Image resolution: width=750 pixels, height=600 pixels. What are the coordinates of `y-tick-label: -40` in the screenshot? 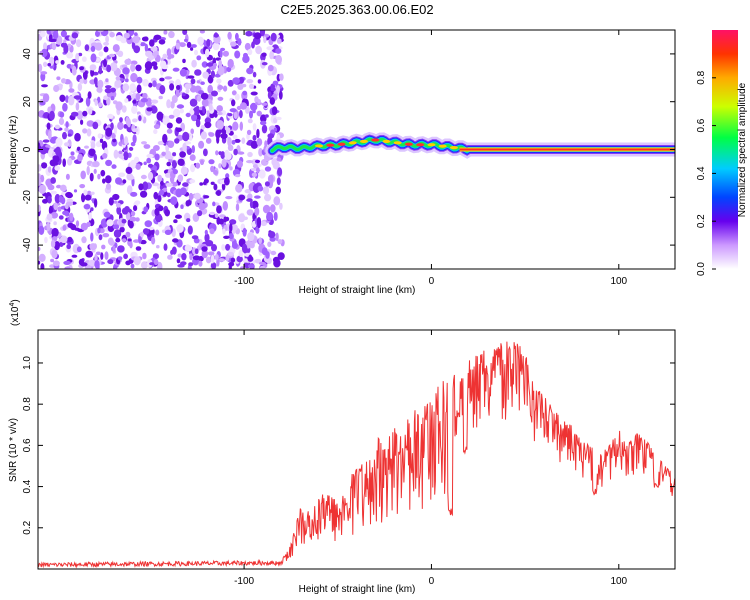 It's located at (27, 244).